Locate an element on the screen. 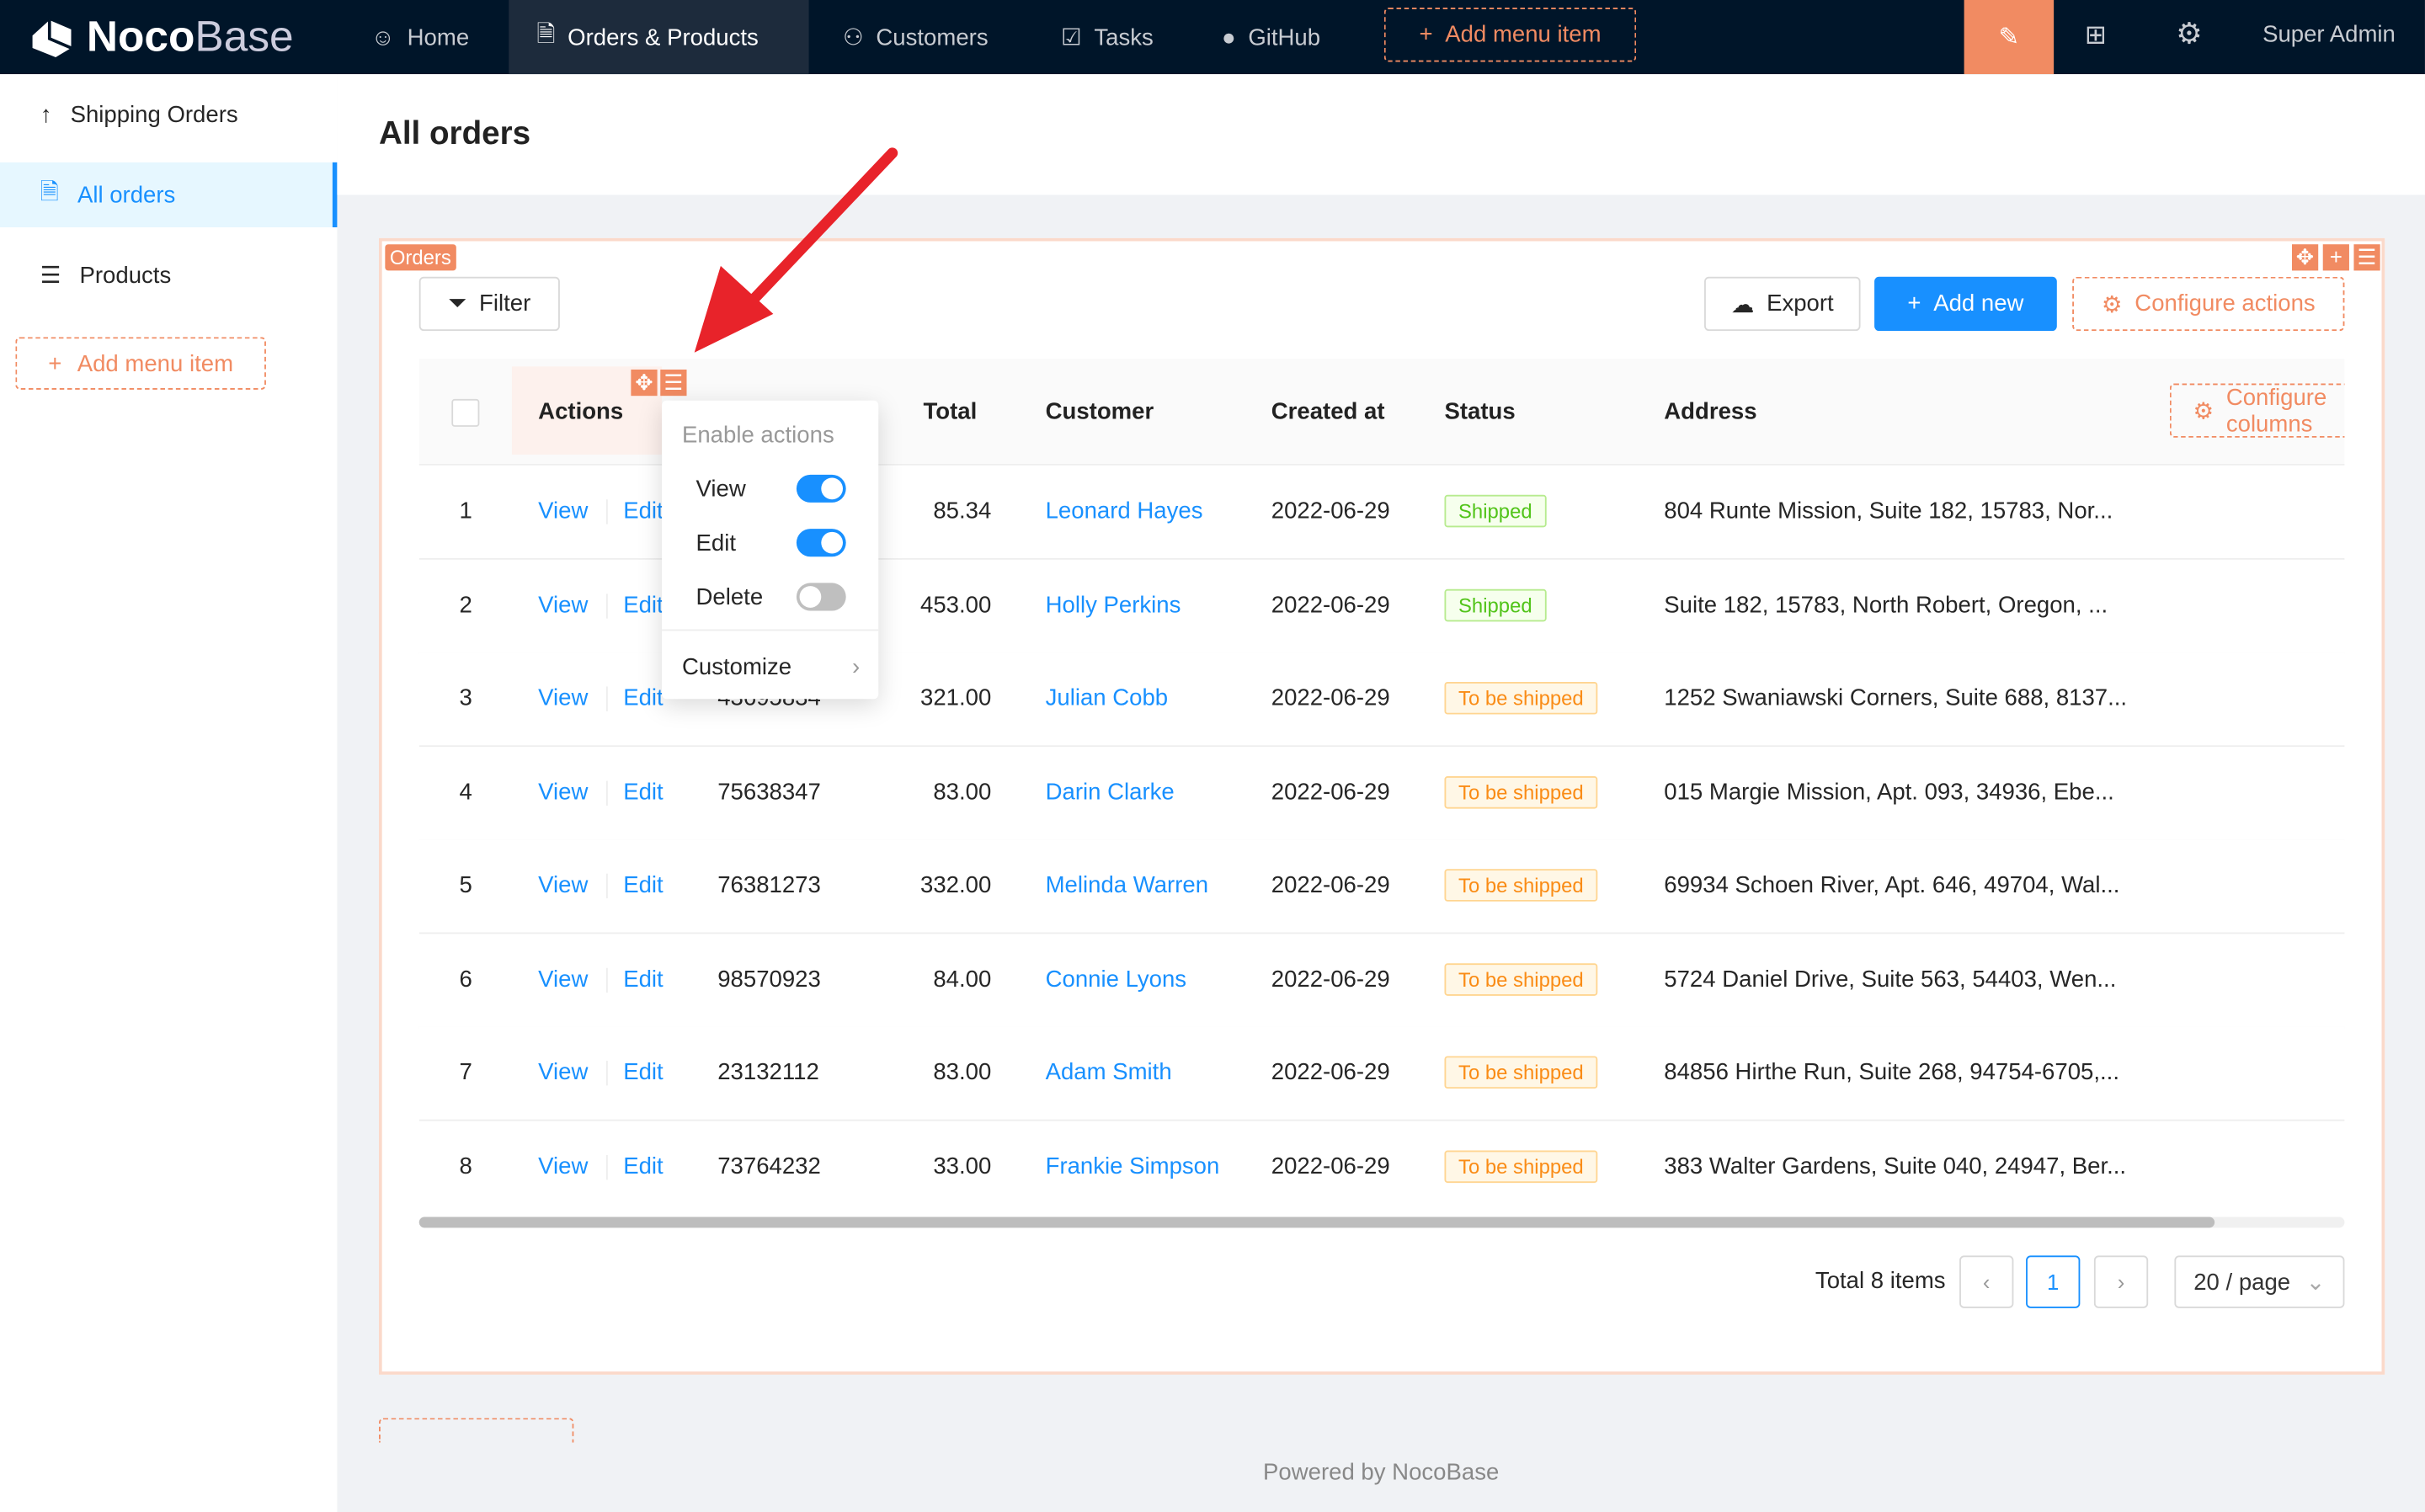 The image size is (2425, 1512). sidebar-item-all-orders: 🗎 All orders is located at coordinates (169, 194).